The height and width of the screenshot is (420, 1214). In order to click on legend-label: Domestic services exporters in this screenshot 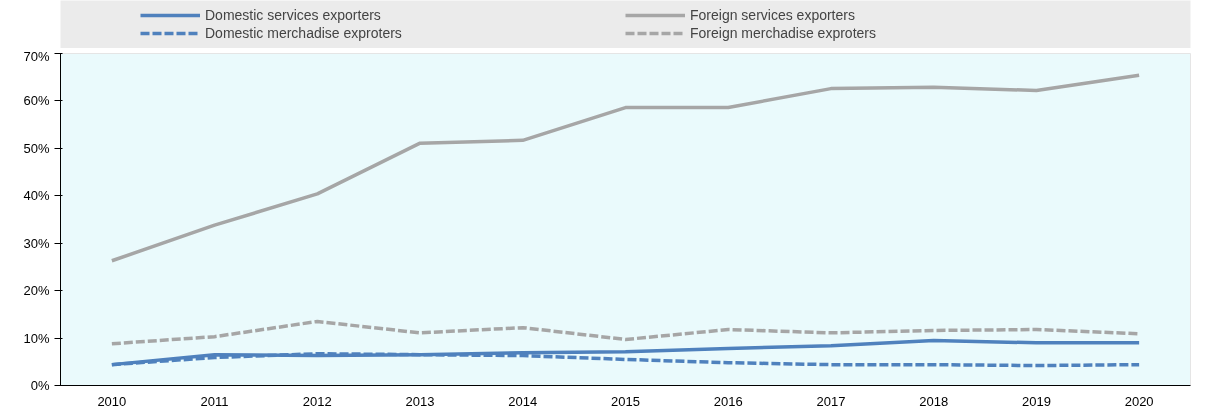, I will do `click(293, 15)`.